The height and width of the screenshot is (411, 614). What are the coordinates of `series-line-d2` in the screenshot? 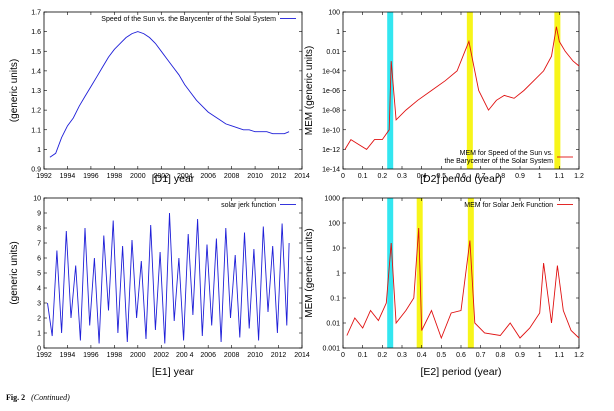 It's located at (462, 88).